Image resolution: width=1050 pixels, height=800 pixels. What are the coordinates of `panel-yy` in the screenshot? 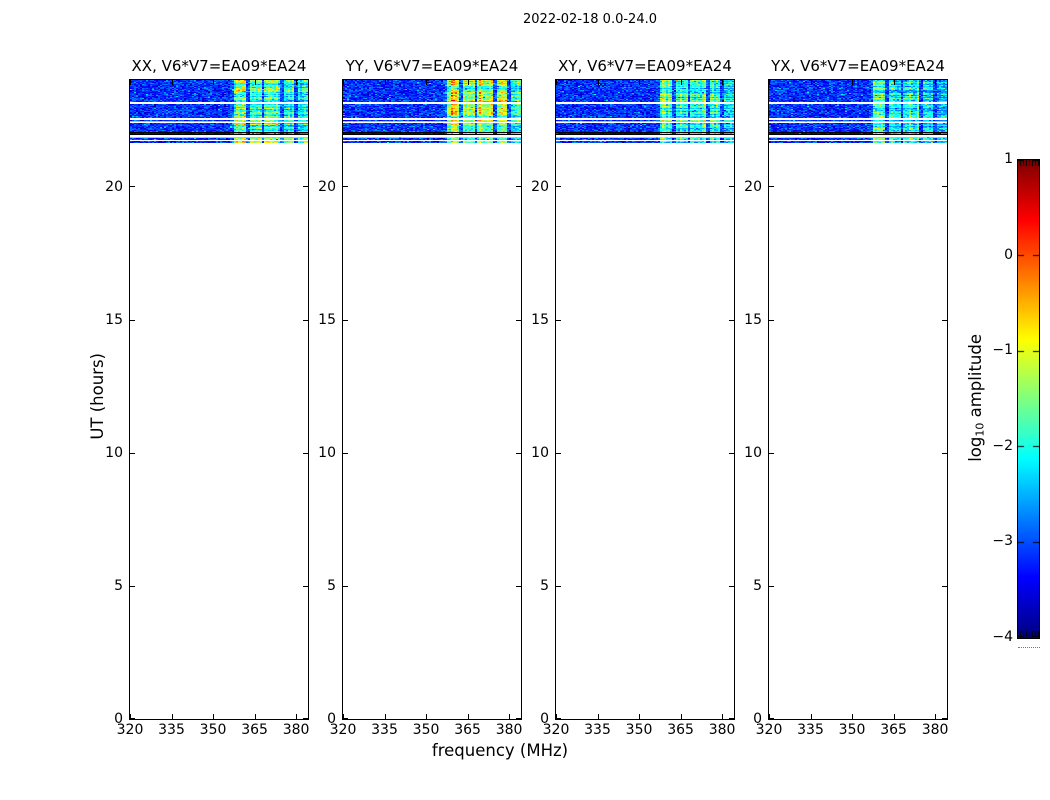 It's located at (432, 399).